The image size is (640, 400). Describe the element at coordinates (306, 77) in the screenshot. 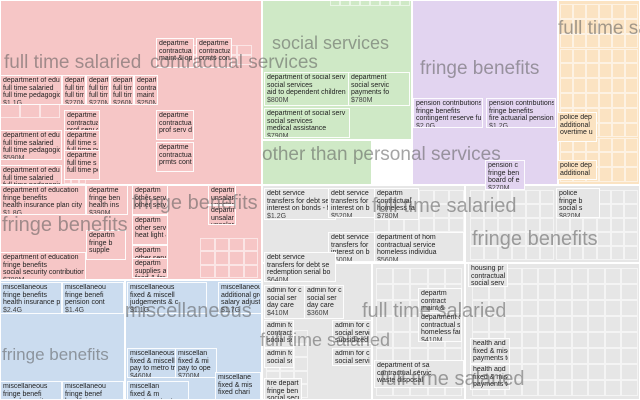

I see `cell-label-line: department of social serv` at that location.